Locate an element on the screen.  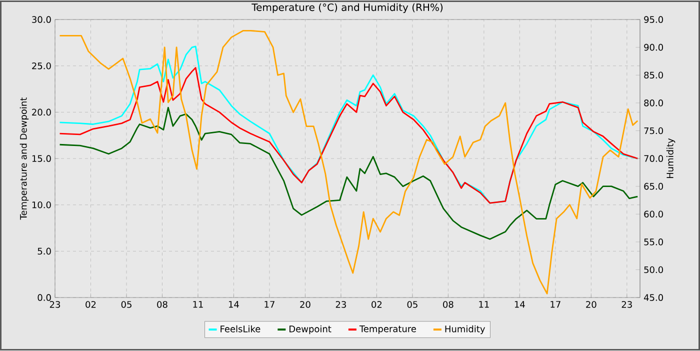
y2-tick-label: 70.0 is located at coordinates (653, 158).